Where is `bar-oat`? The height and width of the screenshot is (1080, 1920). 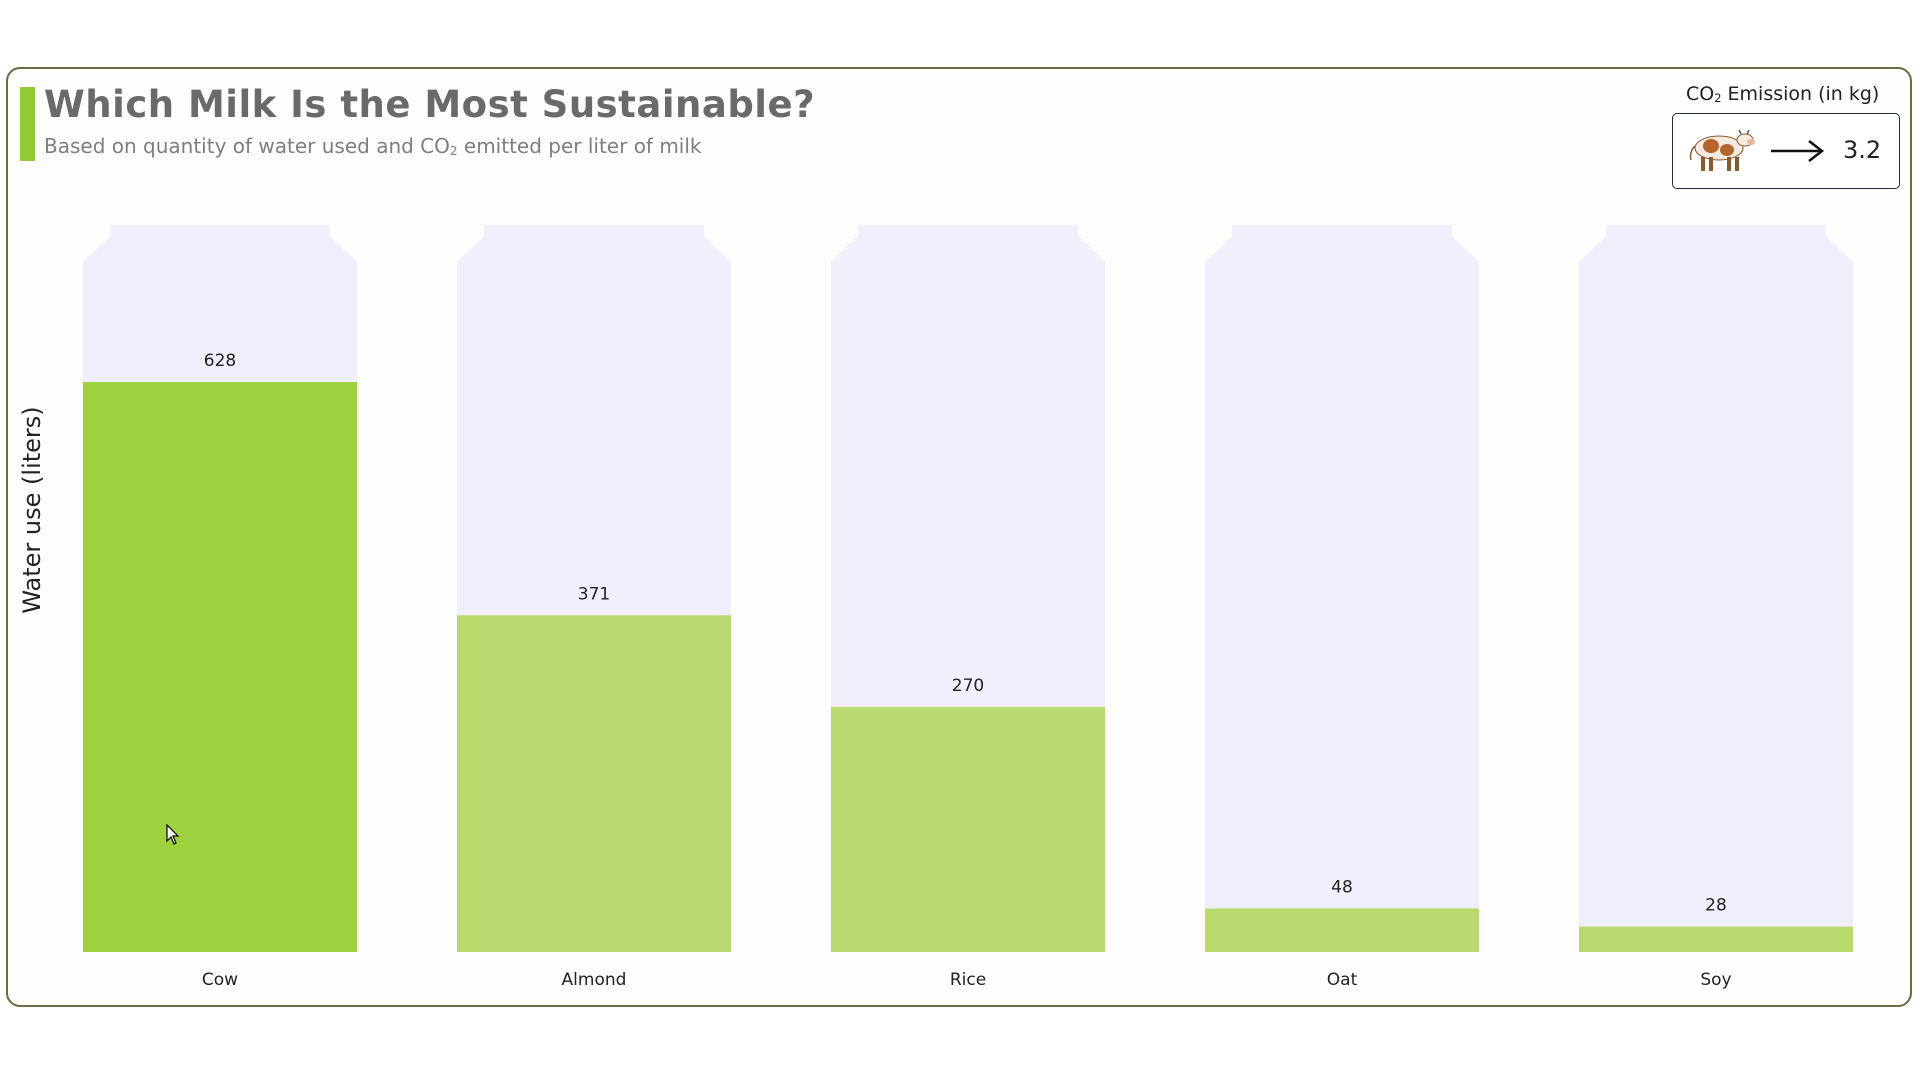
bar-oat is located at coordinates (1342, 930).